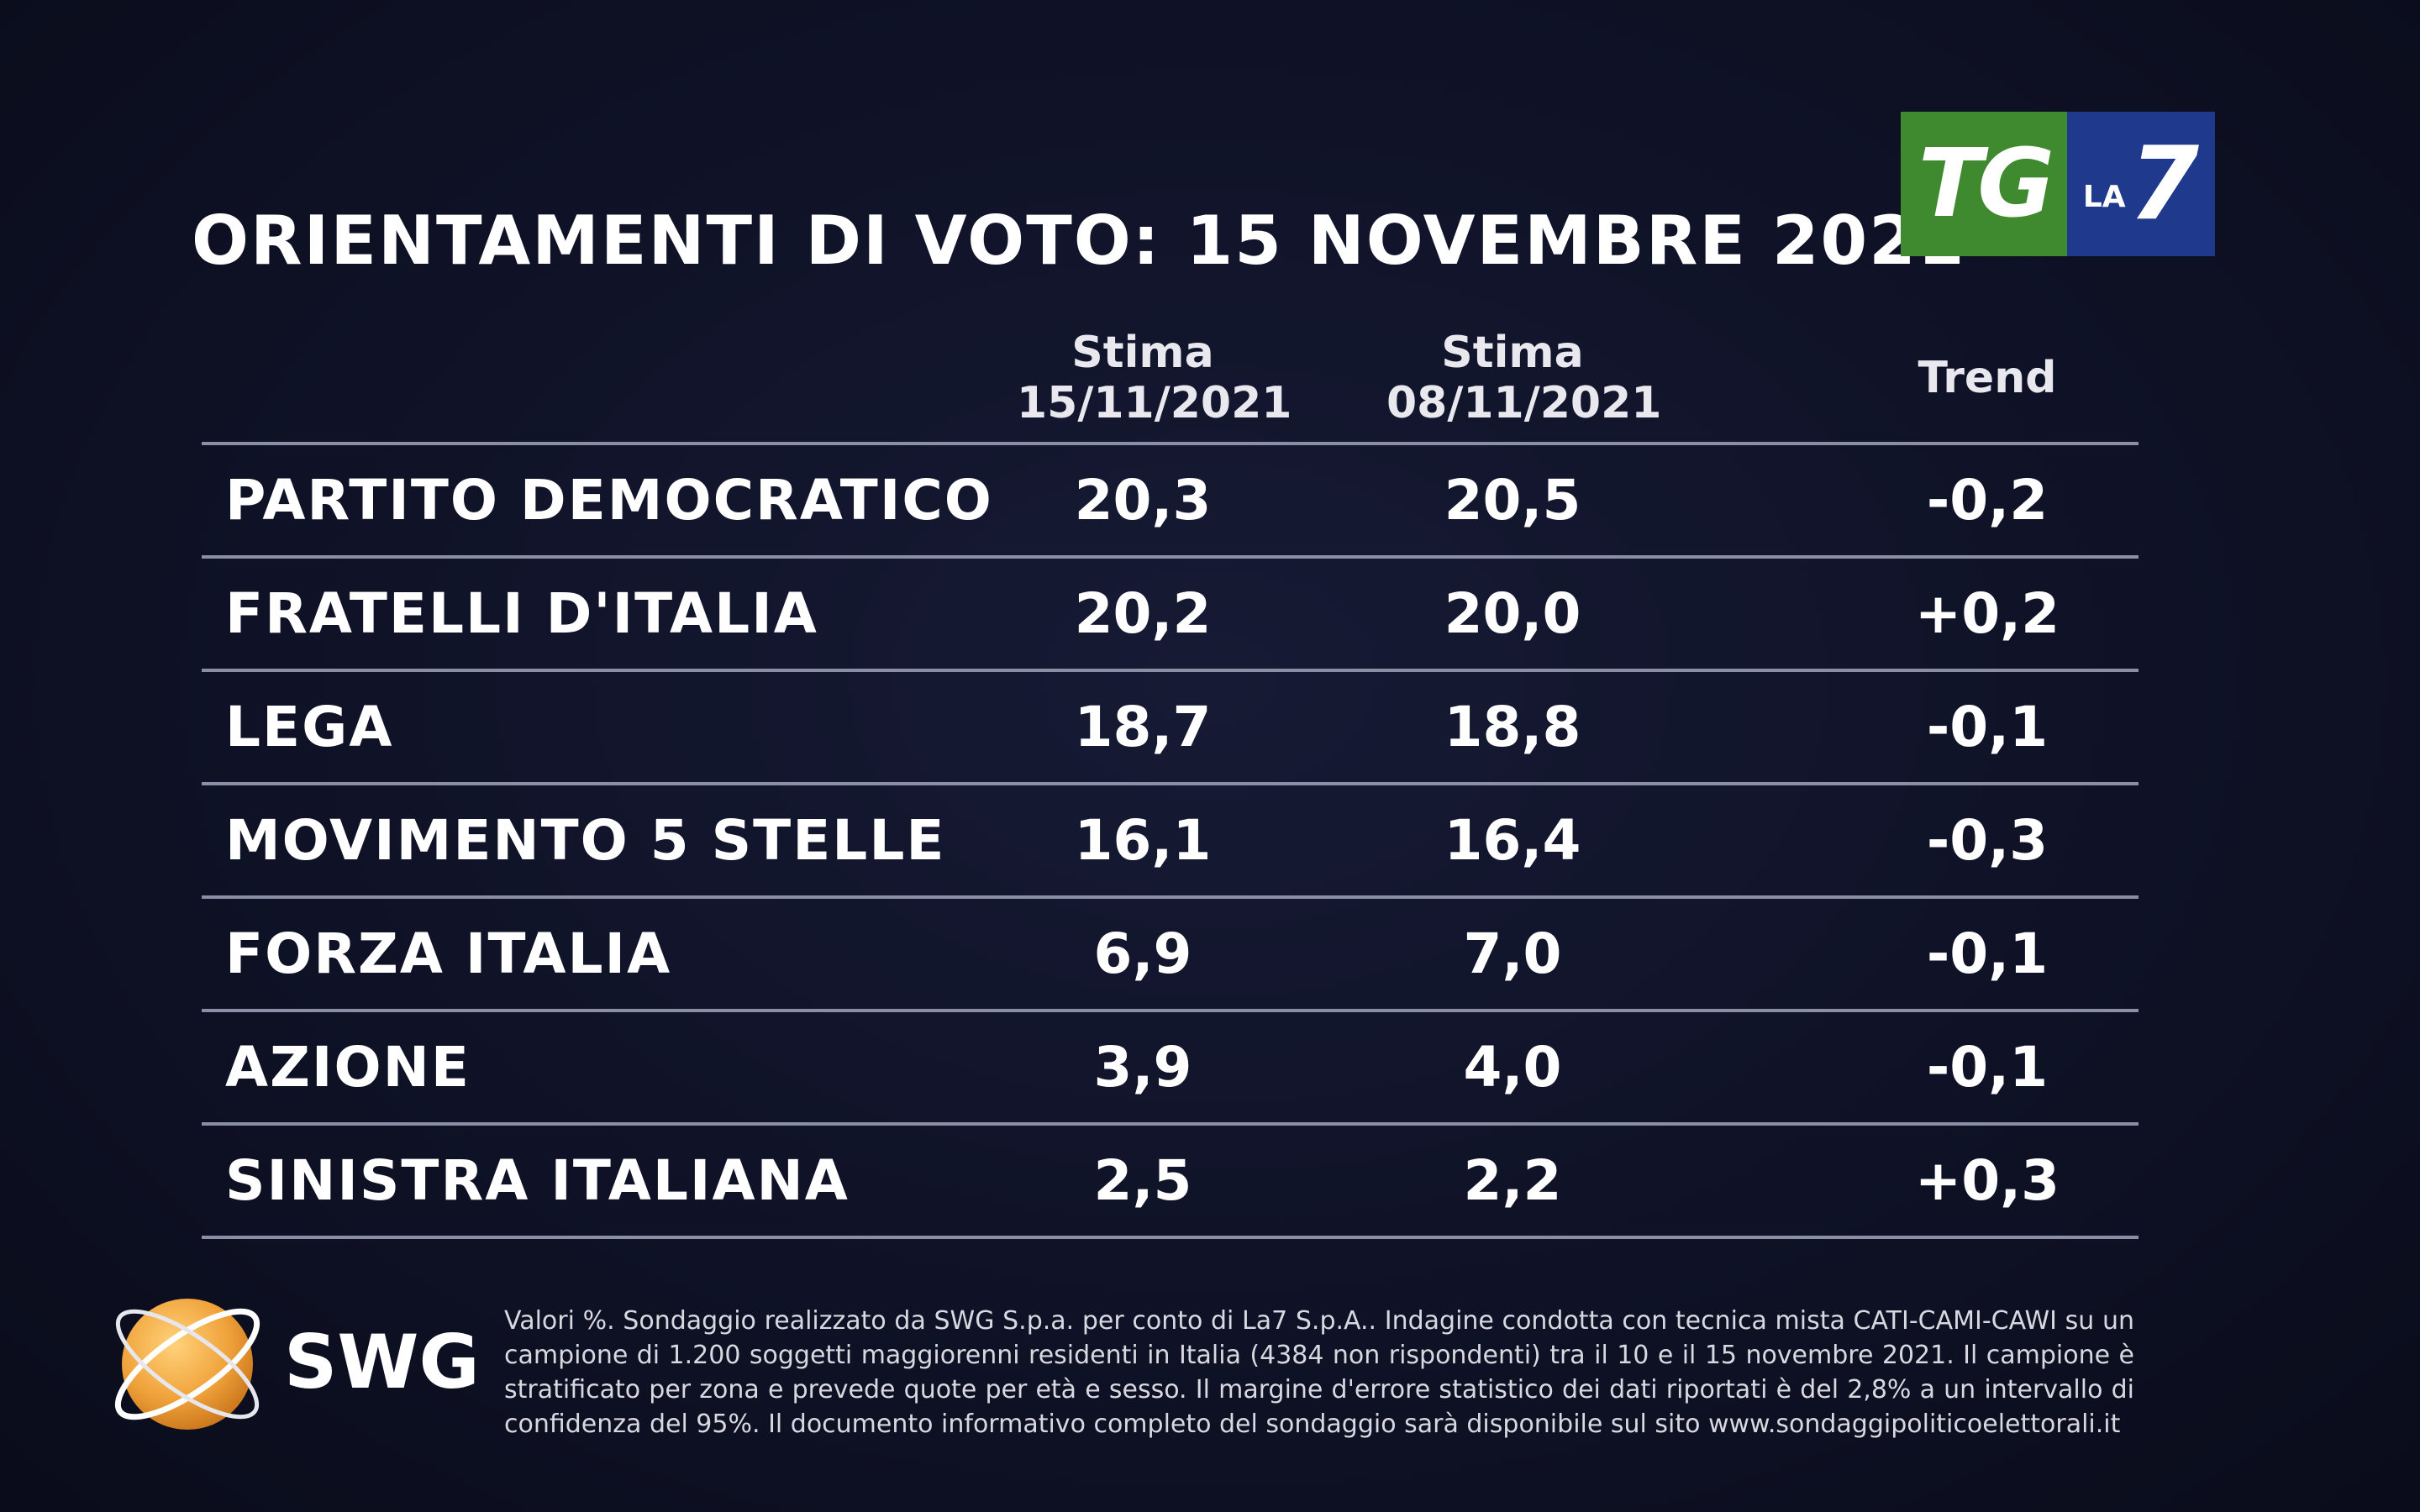 This screenshot has width=2420, height=1512. I want to click on value-current: 16,1, so click(1143, 840).